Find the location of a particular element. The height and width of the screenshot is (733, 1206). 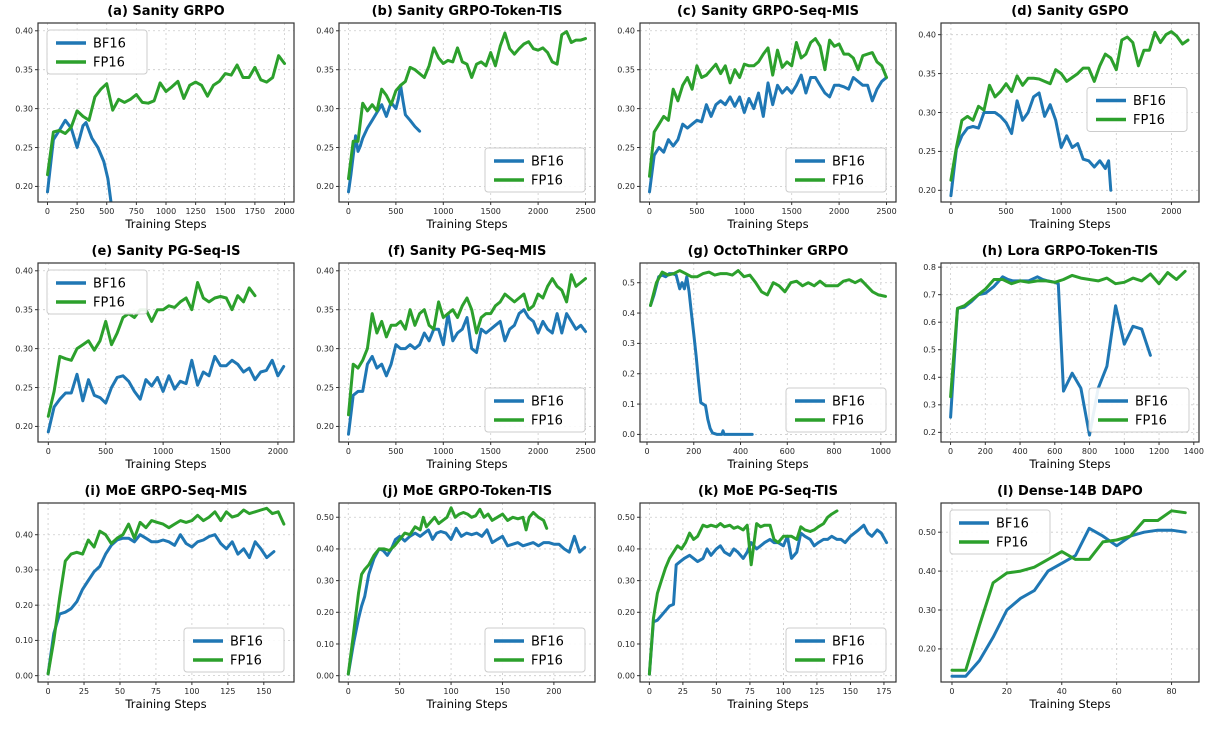

line-bf16-i is located at coordinates (161, 604).